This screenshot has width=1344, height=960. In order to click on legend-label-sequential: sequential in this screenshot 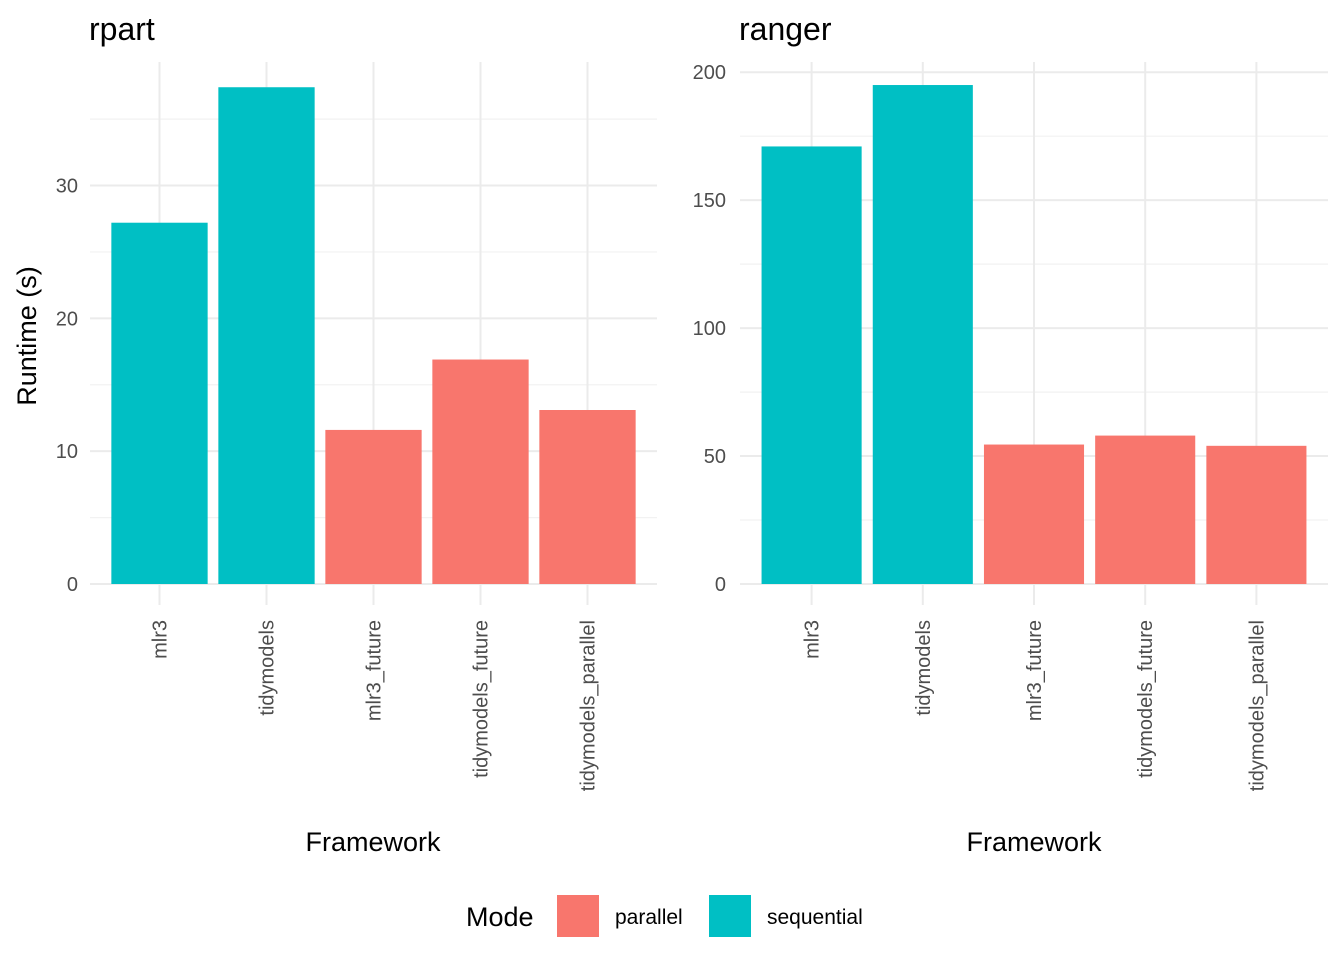, I will do `click(815, 917)`.